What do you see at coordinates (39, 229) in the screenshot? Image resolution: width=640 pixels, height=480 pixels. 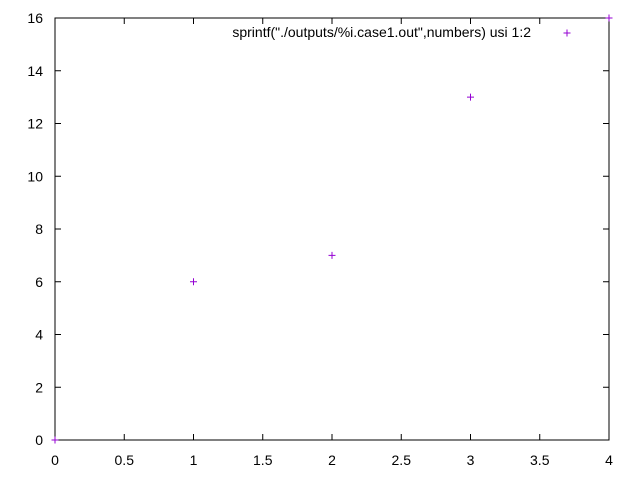 I see `y-tick-label: 8` at bounding box center [39, 229].